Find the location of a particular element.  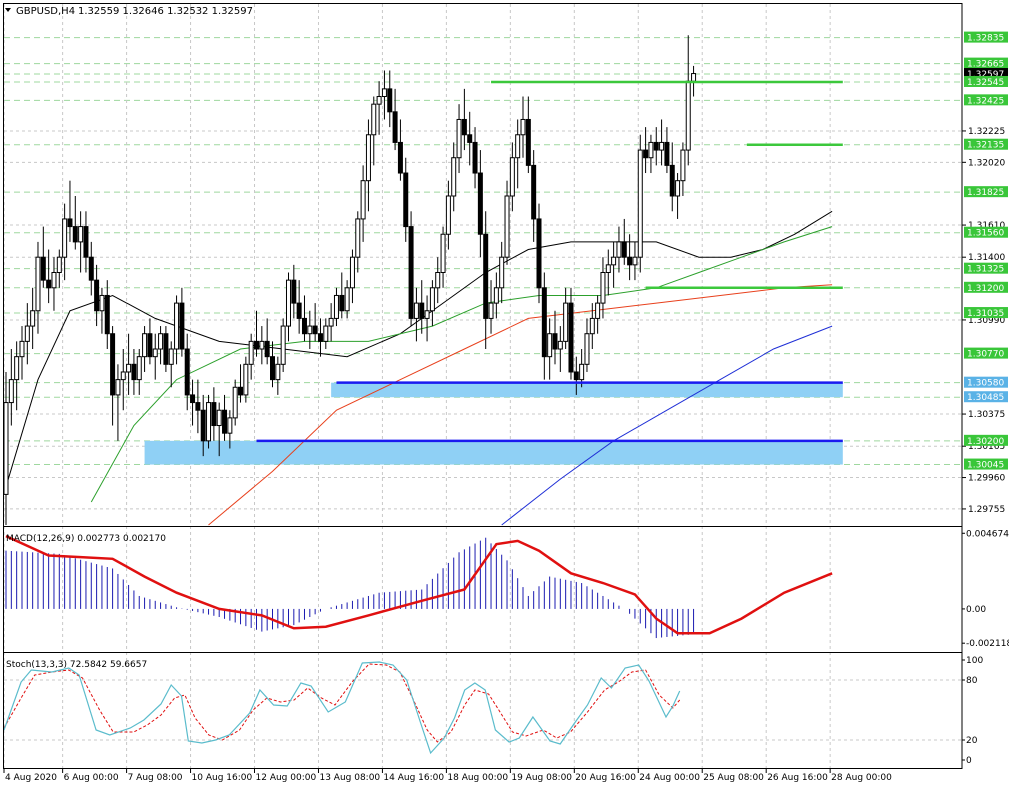

price-tick-label: 1.29960 is located at coordinates (986, 479).